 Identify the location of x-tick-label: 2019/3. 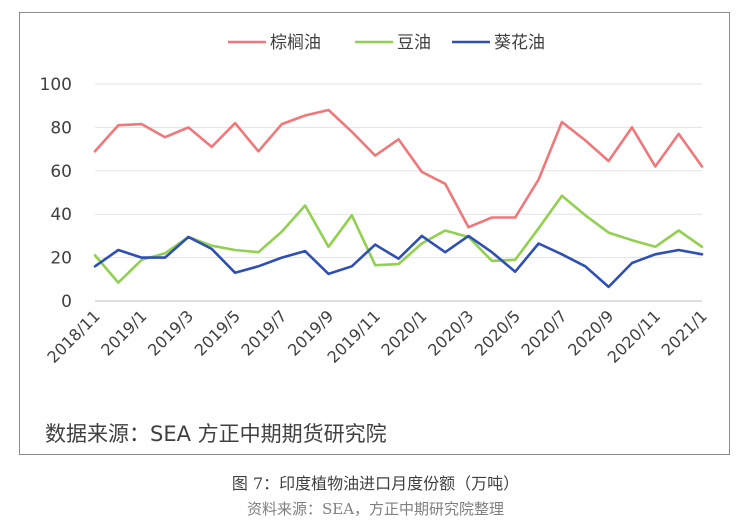
(170, 332).